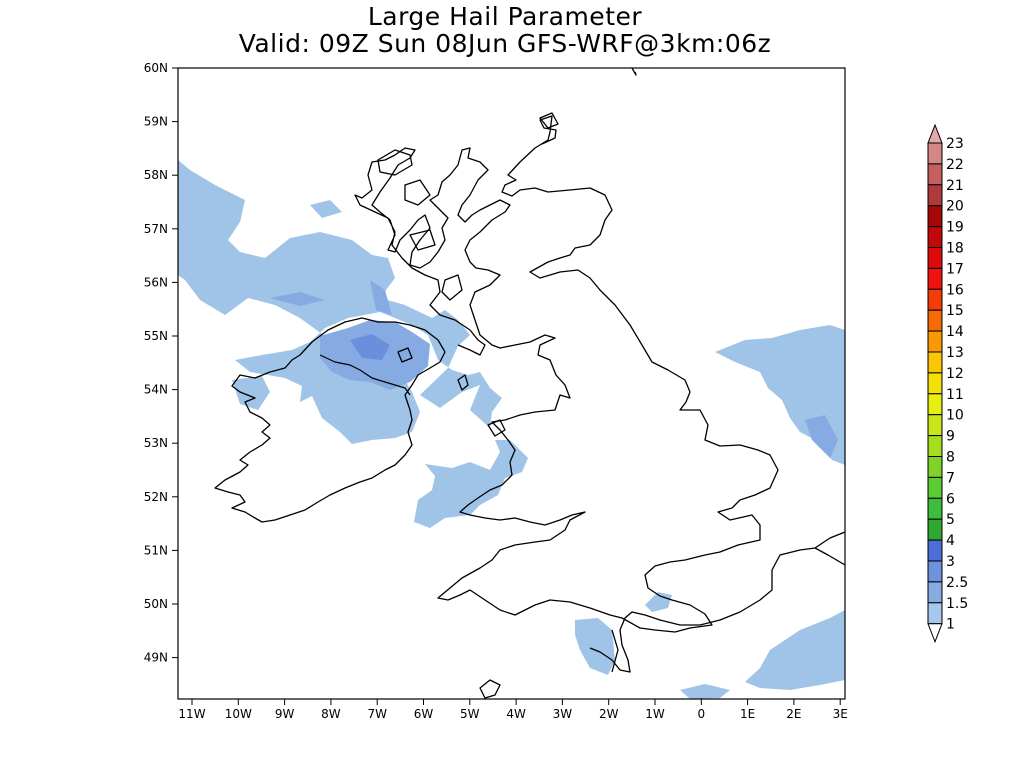  I want to click on lat-tick-label: 55N, so click(156, 336).